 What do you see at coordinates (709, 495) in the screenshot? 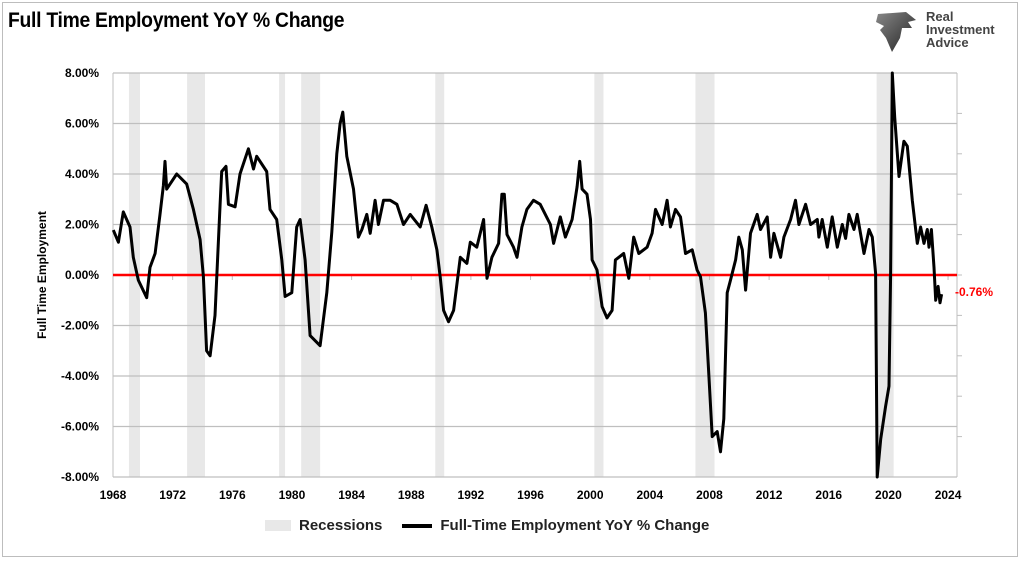
I see `x-tick-label: 2008` at bounding box center [709, 495].